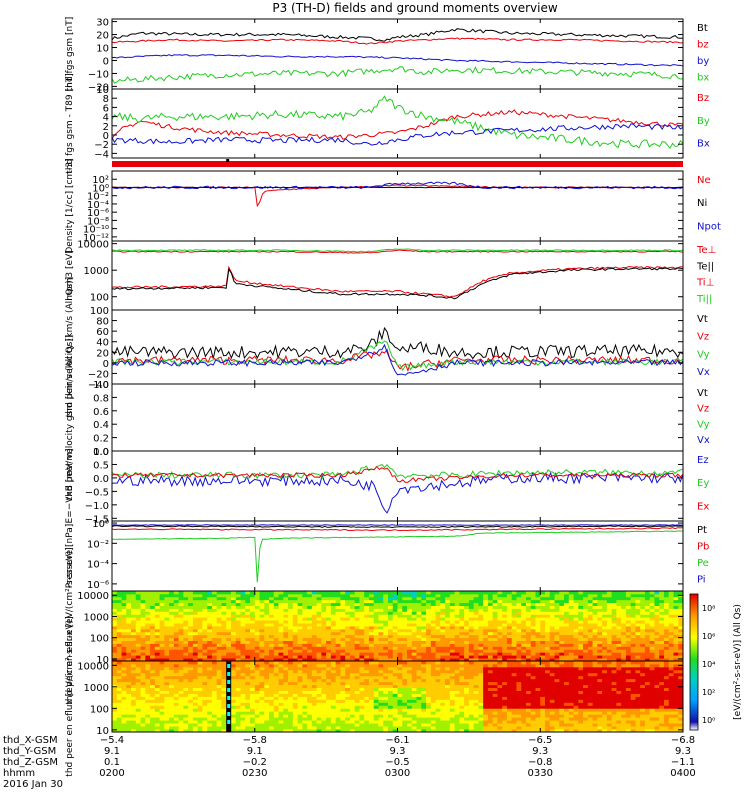 Image resolution: width=750 pixels, height=804 pixels. What do you see at coordinates (98, 544) in the screenshot?
I see `ytick-label: 10⁻²` at bounding box center [98, 544].